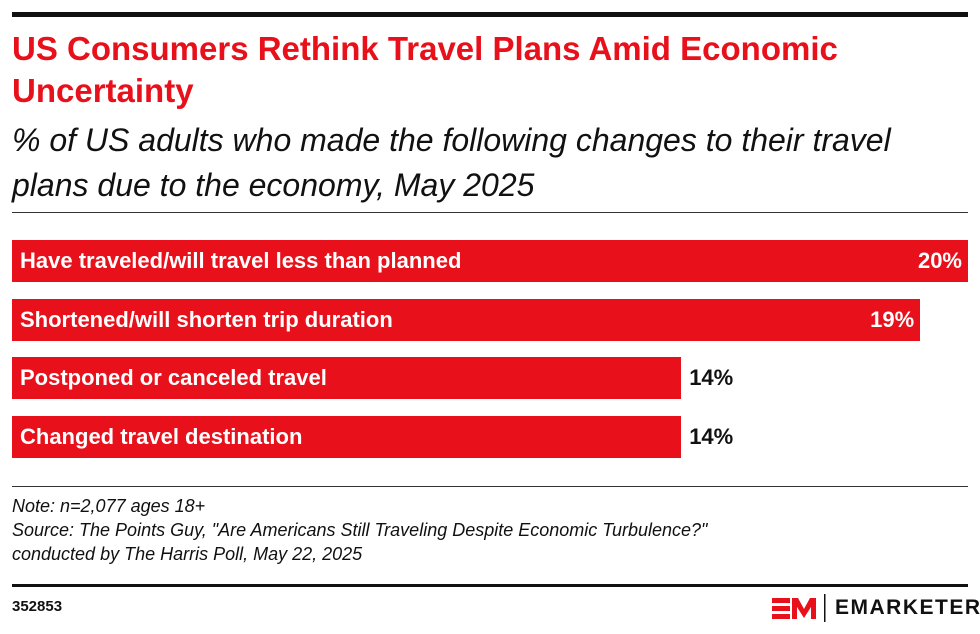 This screenshot has width=980, height=634. Describe the element at coordinates (37, 606) in the screenshot. I see `chart-id: 352853` at that location.